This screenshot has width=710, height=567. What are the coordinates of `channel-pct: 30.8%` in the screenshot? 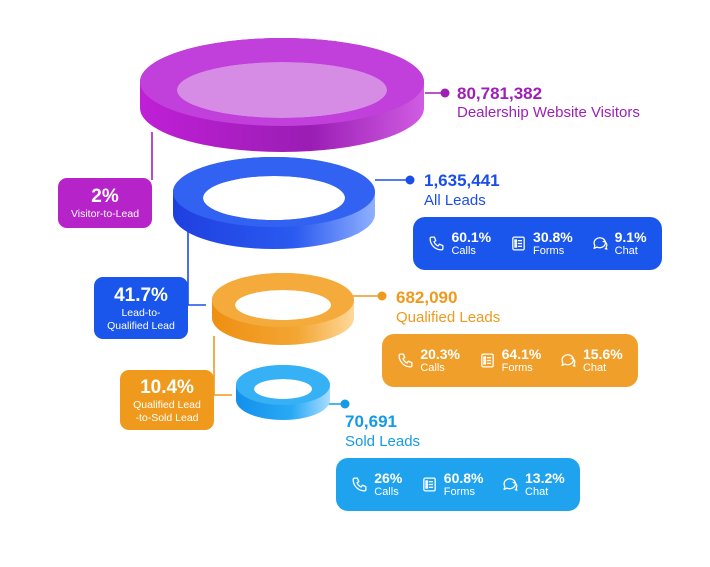 It's located at (553, 236).